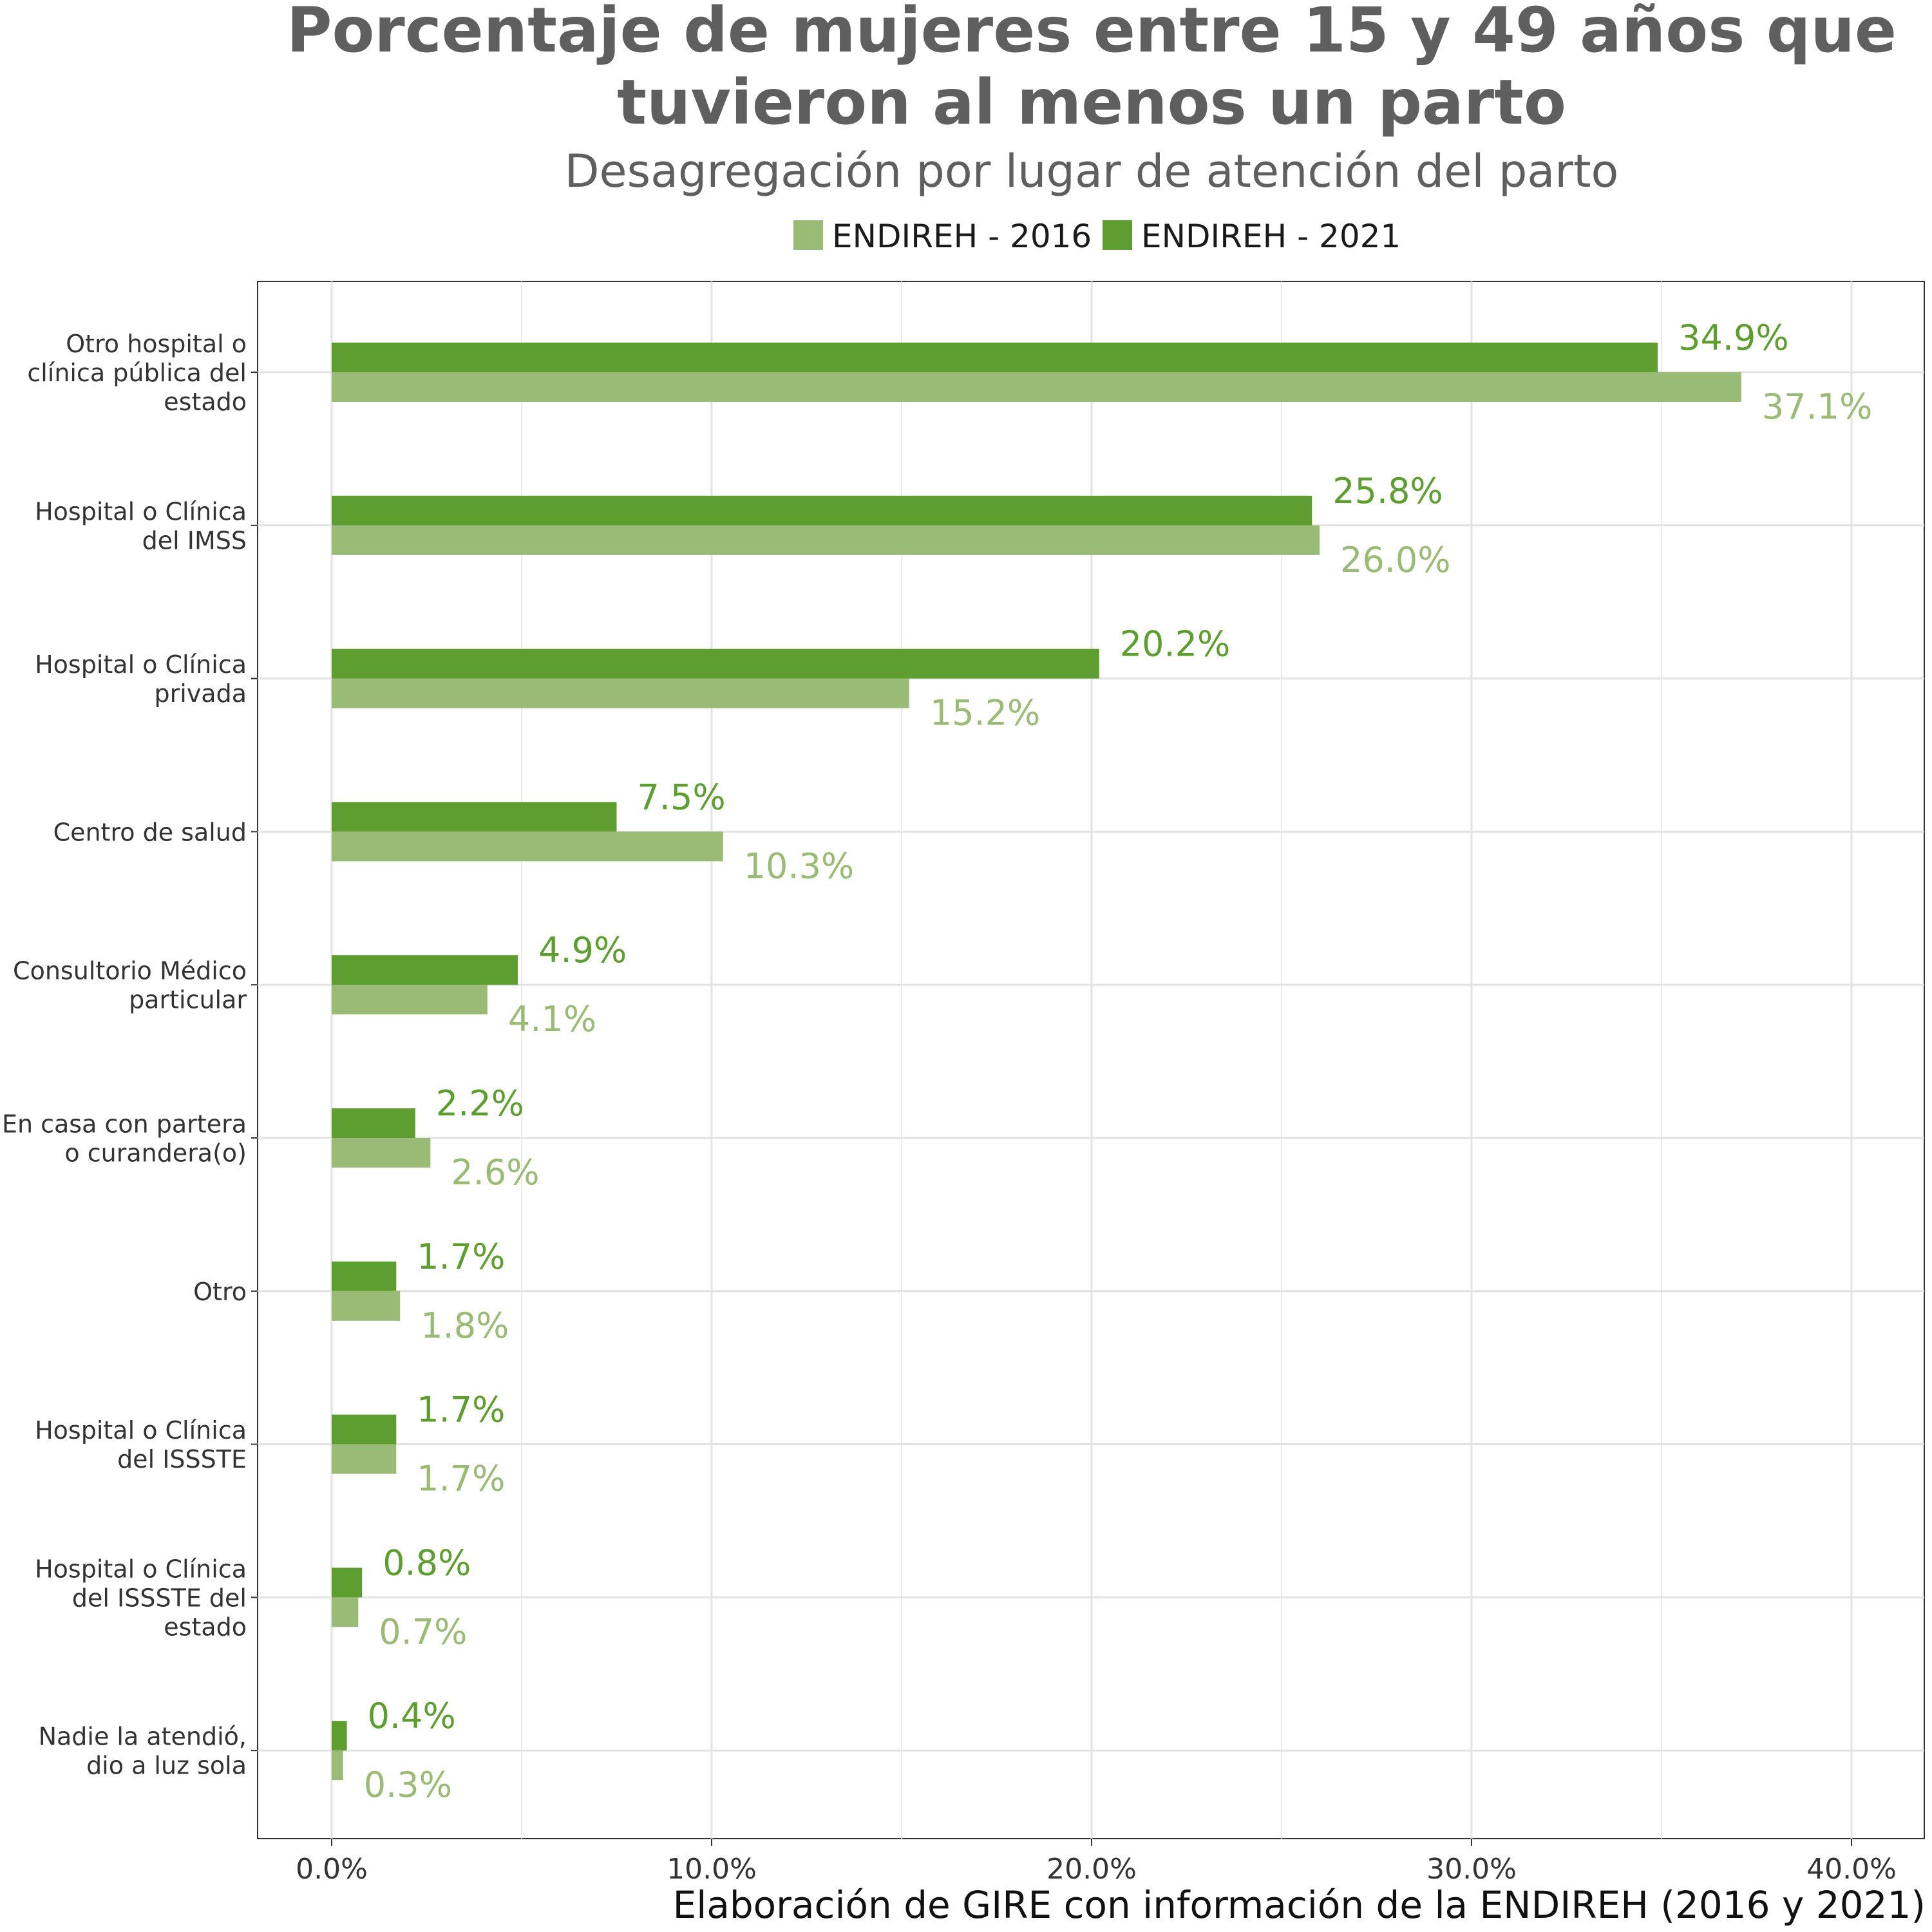 The image size is (1932, 1932). I want to click on x-tick-label: 40.0%, so click(1851, 1869).